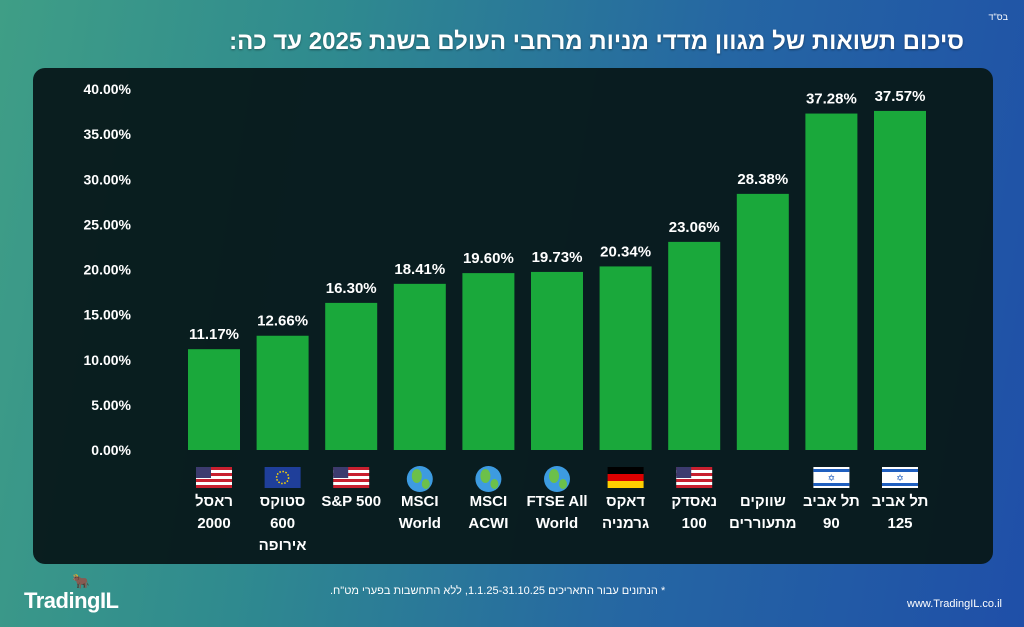  I want to click on category-label: ראסל, so click(214, 501).